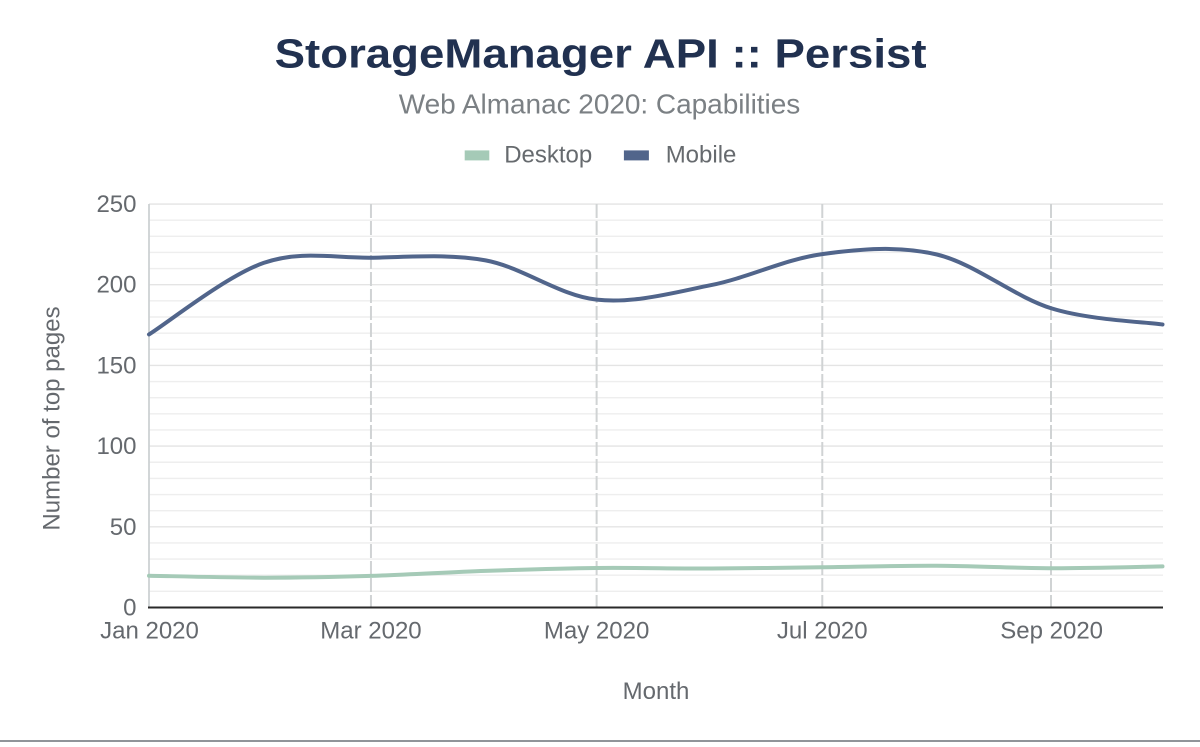 The image size is (1200, 747). Describe the element at coordinates (116, 365) in the screenshot. I see `svg-text: 150` at that location.